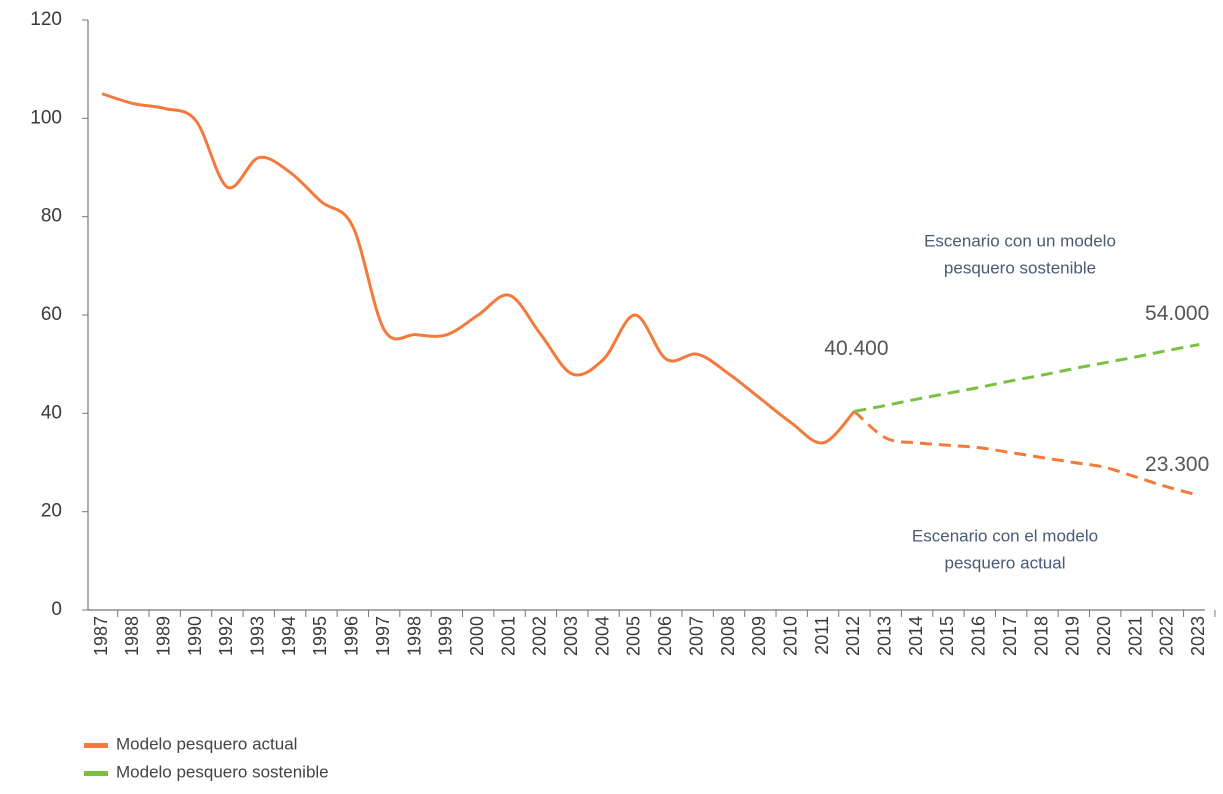 This screenshot has height=794, width=1223. What do you see at coordinates (759, 636) in the screenshot?
I see `x-tick-label: 2009` at bounding box center [759, 636].